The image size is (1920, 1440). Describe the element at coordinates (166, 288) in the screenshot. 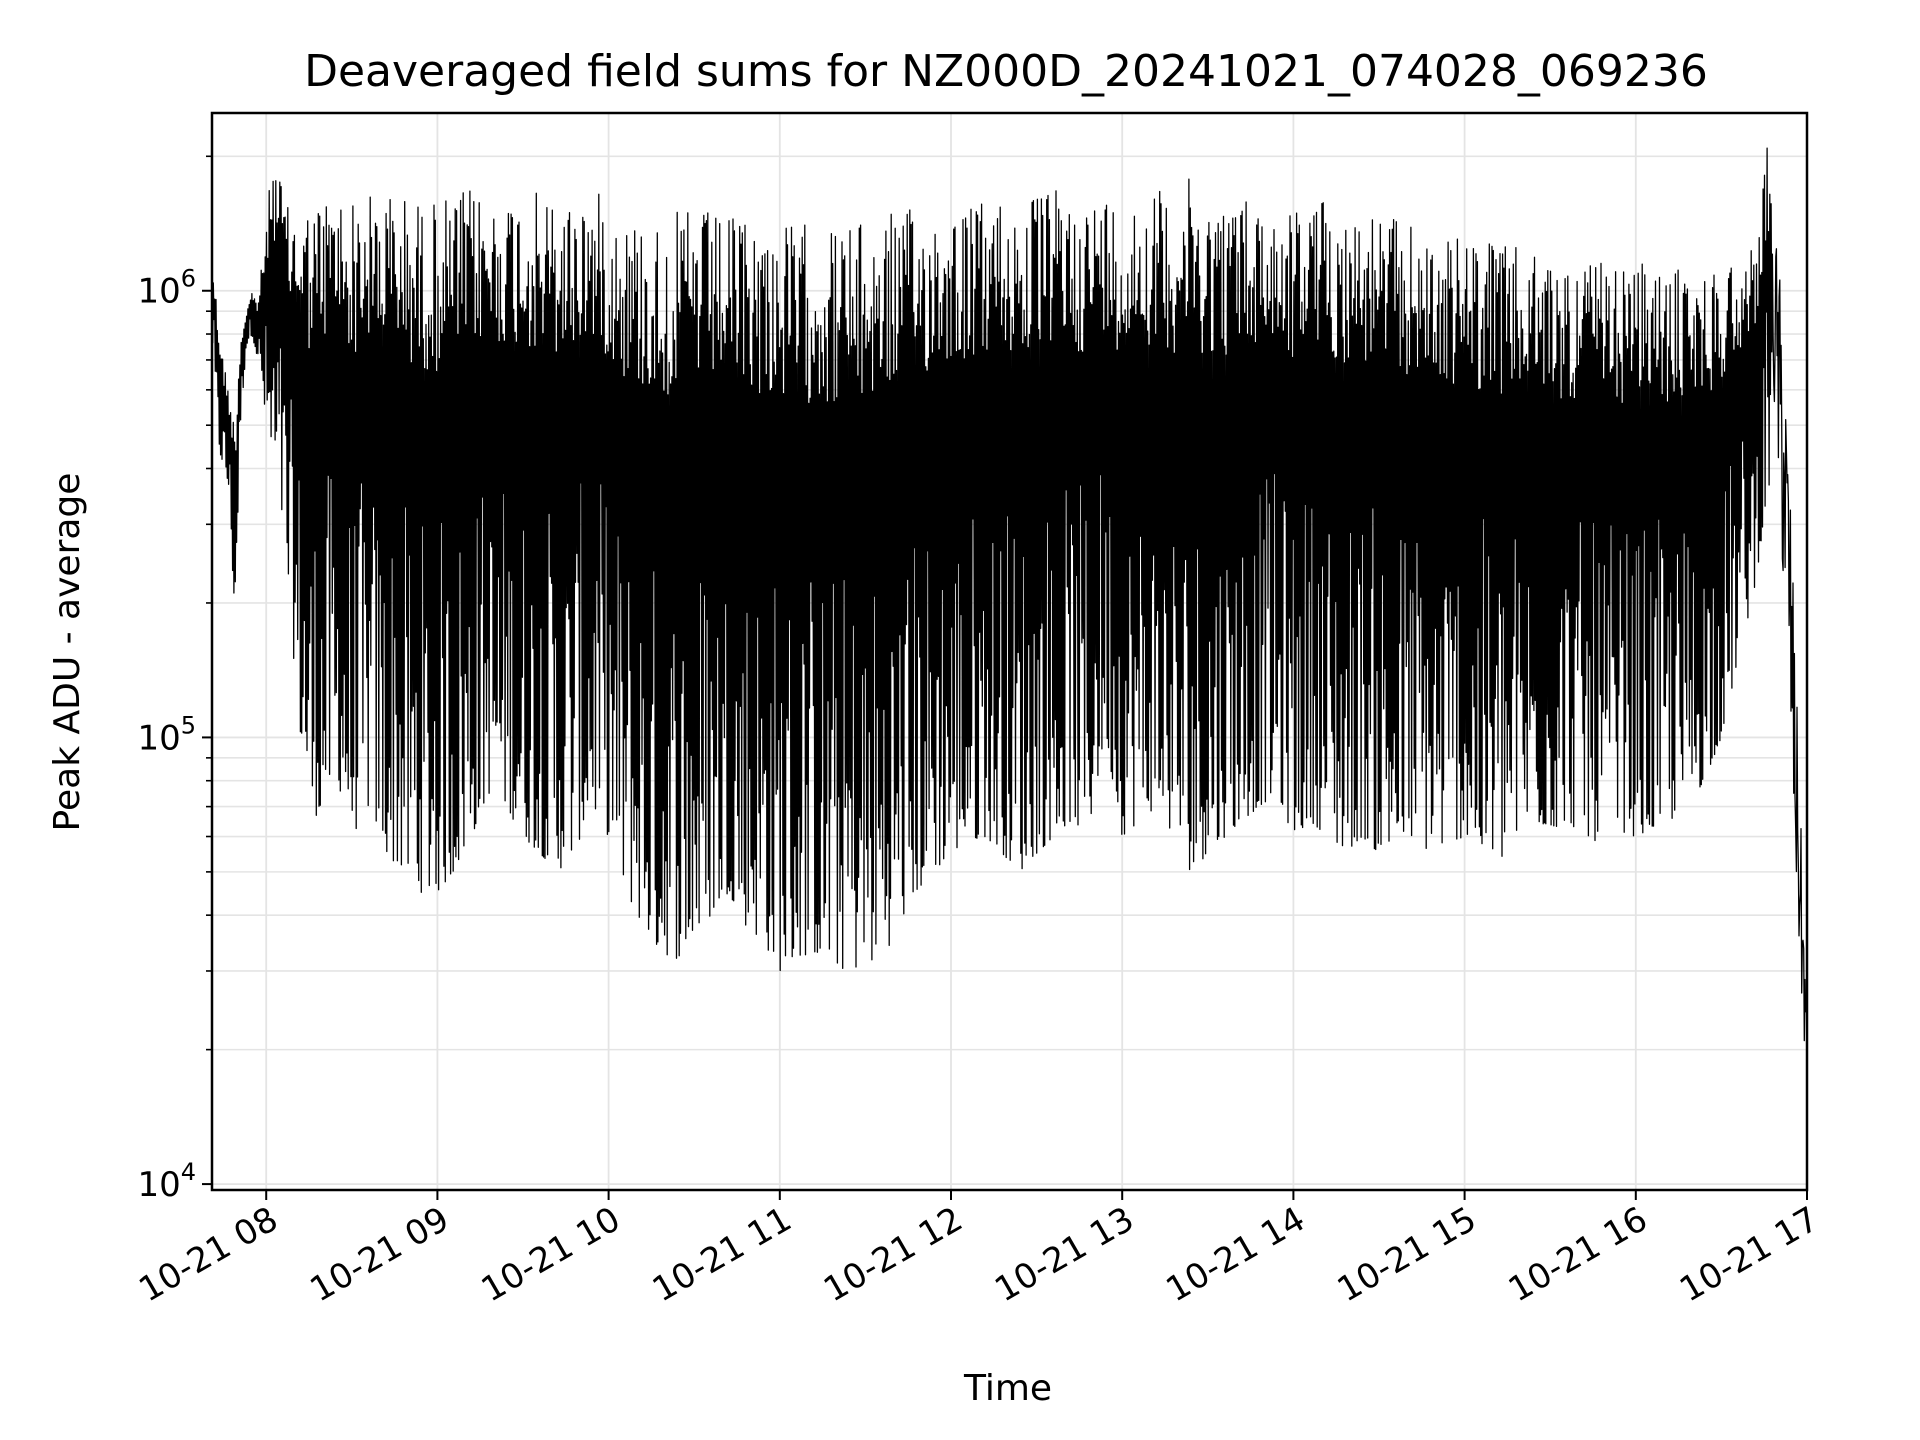

I see `y-tick-label: 10⁶` at that location.